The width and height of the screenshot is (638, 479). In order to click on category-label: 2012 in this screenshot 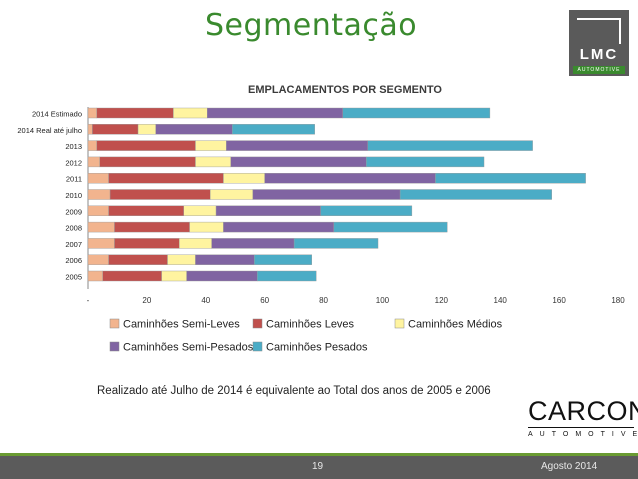, I will do `click(73, 162)`.